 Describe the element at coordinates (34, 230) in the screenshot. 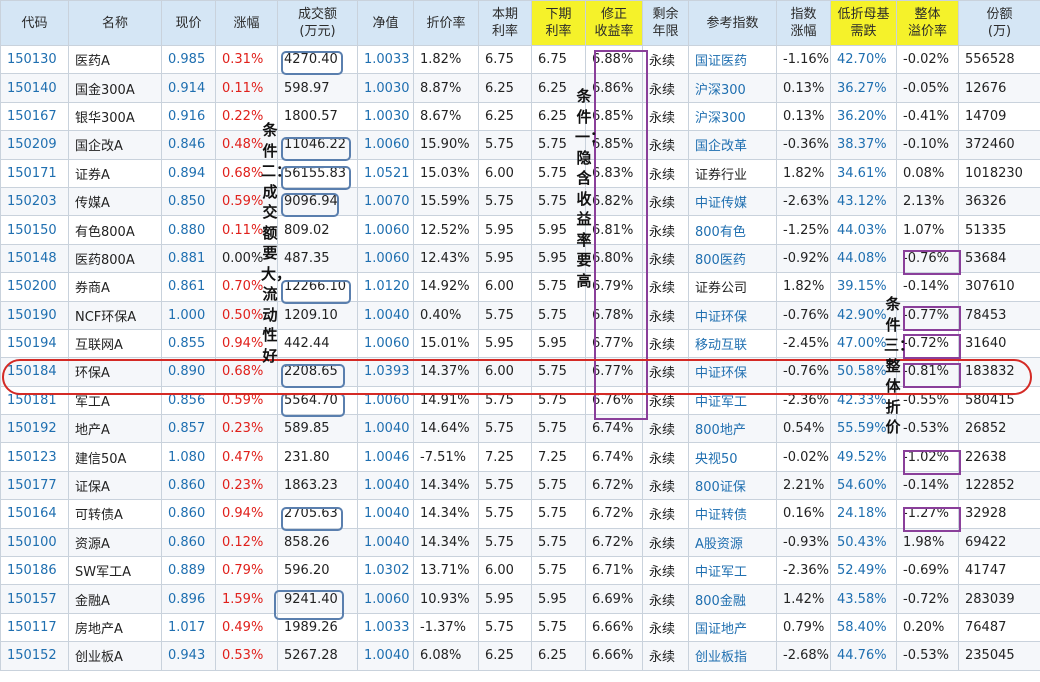

I see `table-cell: 150150` at that location.